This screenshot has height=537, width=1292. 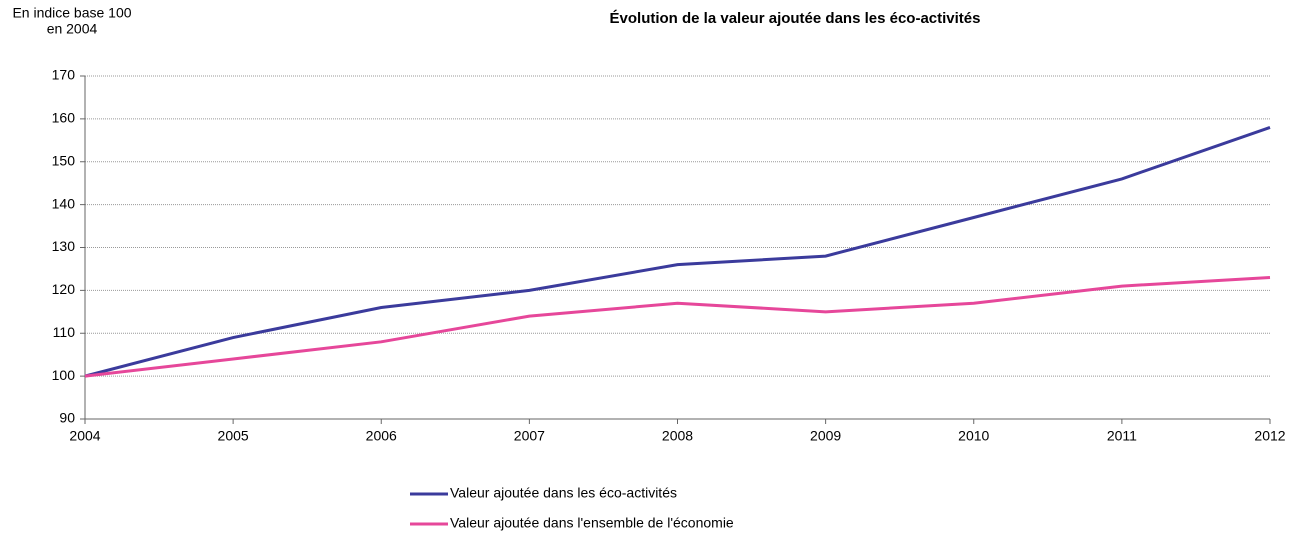 I want to click on x-tick-label: 2012, so click(x=1269, y=436).